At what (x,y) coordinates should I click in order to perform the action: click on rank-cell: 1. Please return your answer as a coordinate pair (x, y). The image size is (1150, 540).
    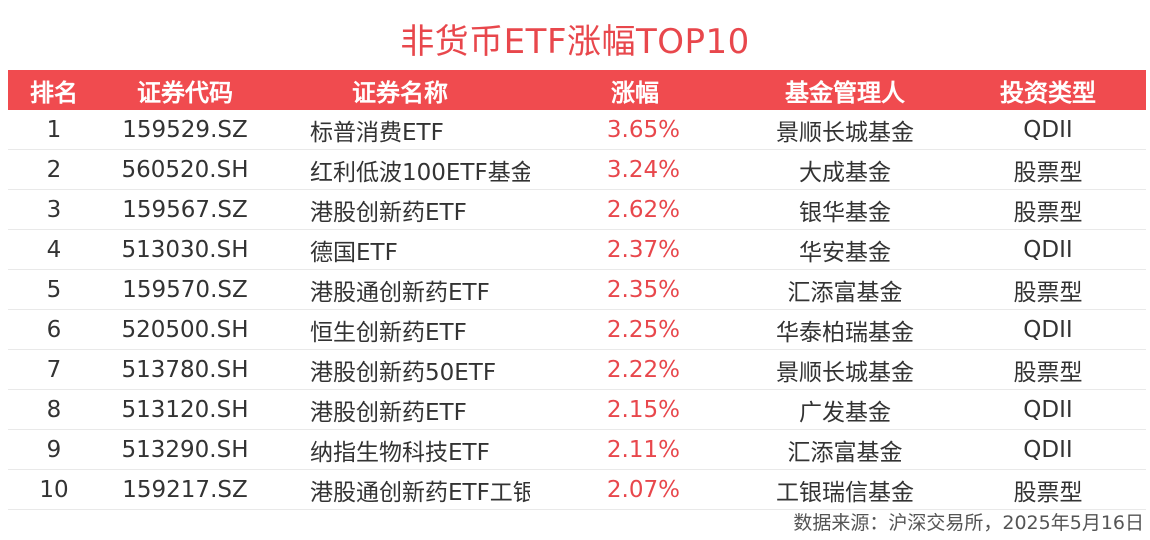
    Looking at the image, I should click on (54, 129).